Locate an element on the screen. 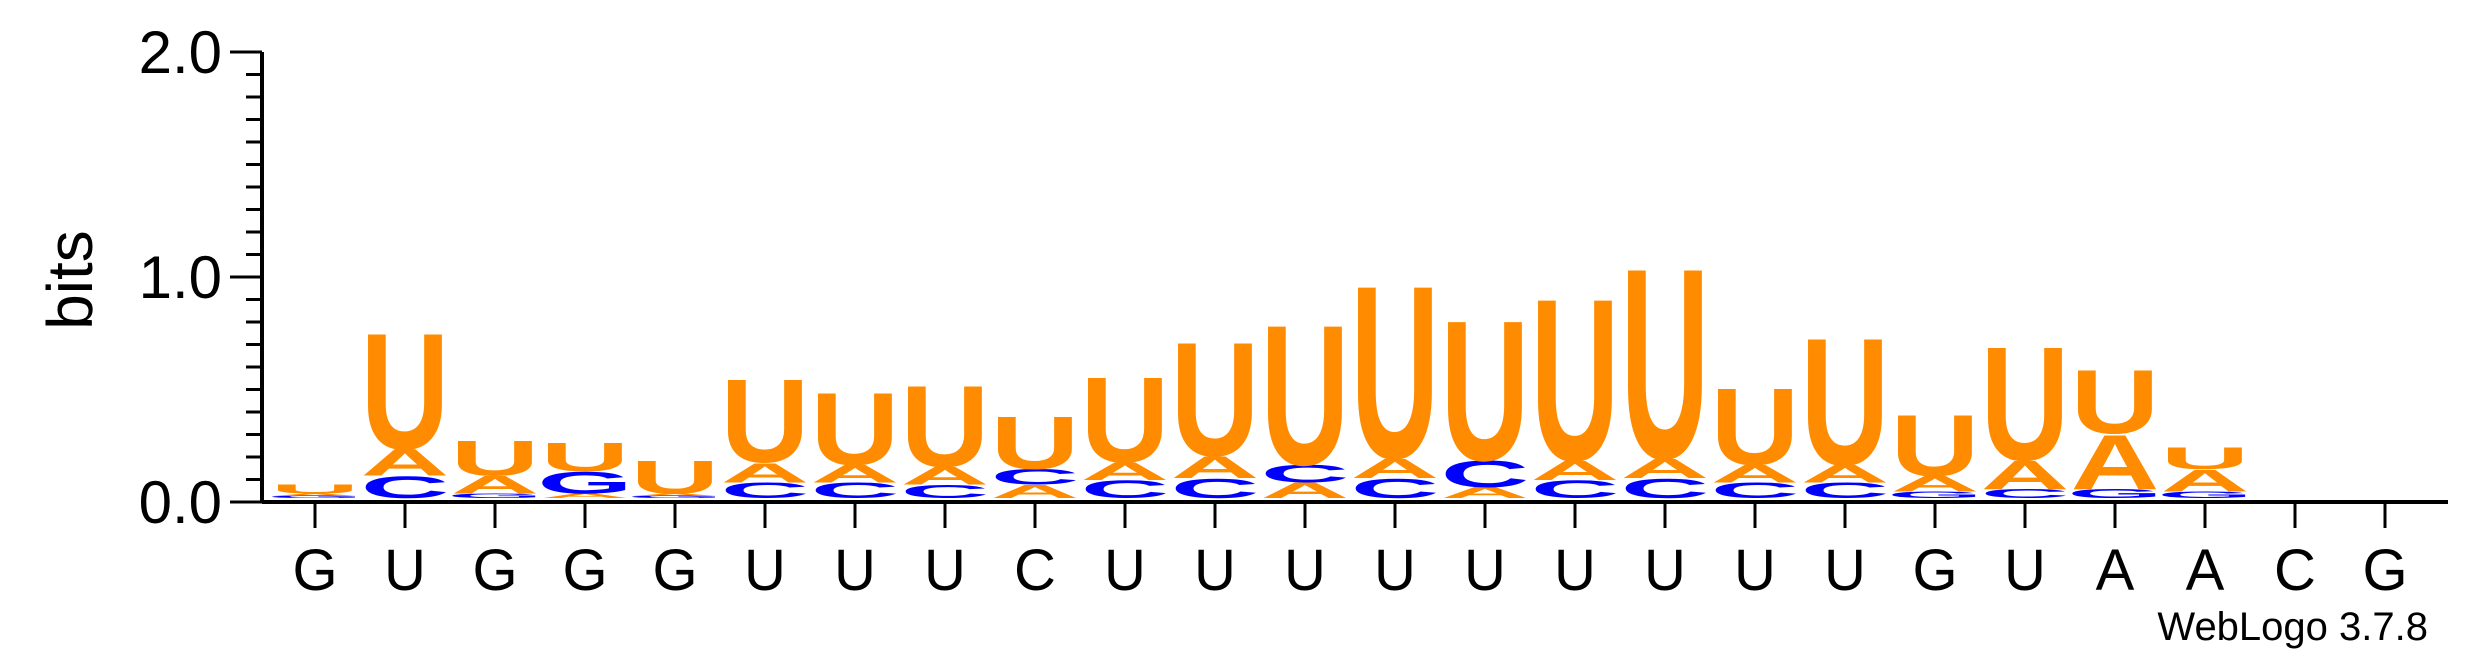 The width and height of the screenshot is (2475, 667). y-axis-label: bits is located at coordinates (70, 280).